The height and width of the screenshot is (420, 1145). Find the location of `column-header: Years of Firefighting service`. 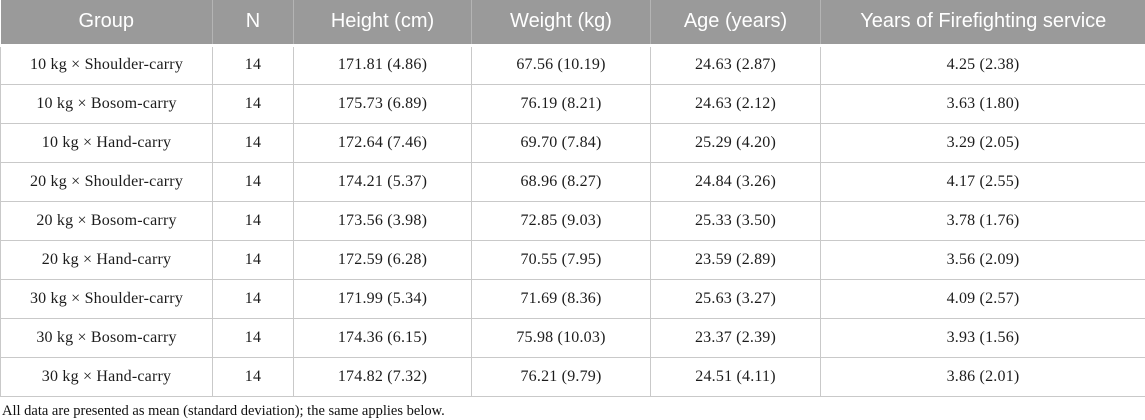

column-header: Years of Firefighting service is located at coordinates (983, 22).